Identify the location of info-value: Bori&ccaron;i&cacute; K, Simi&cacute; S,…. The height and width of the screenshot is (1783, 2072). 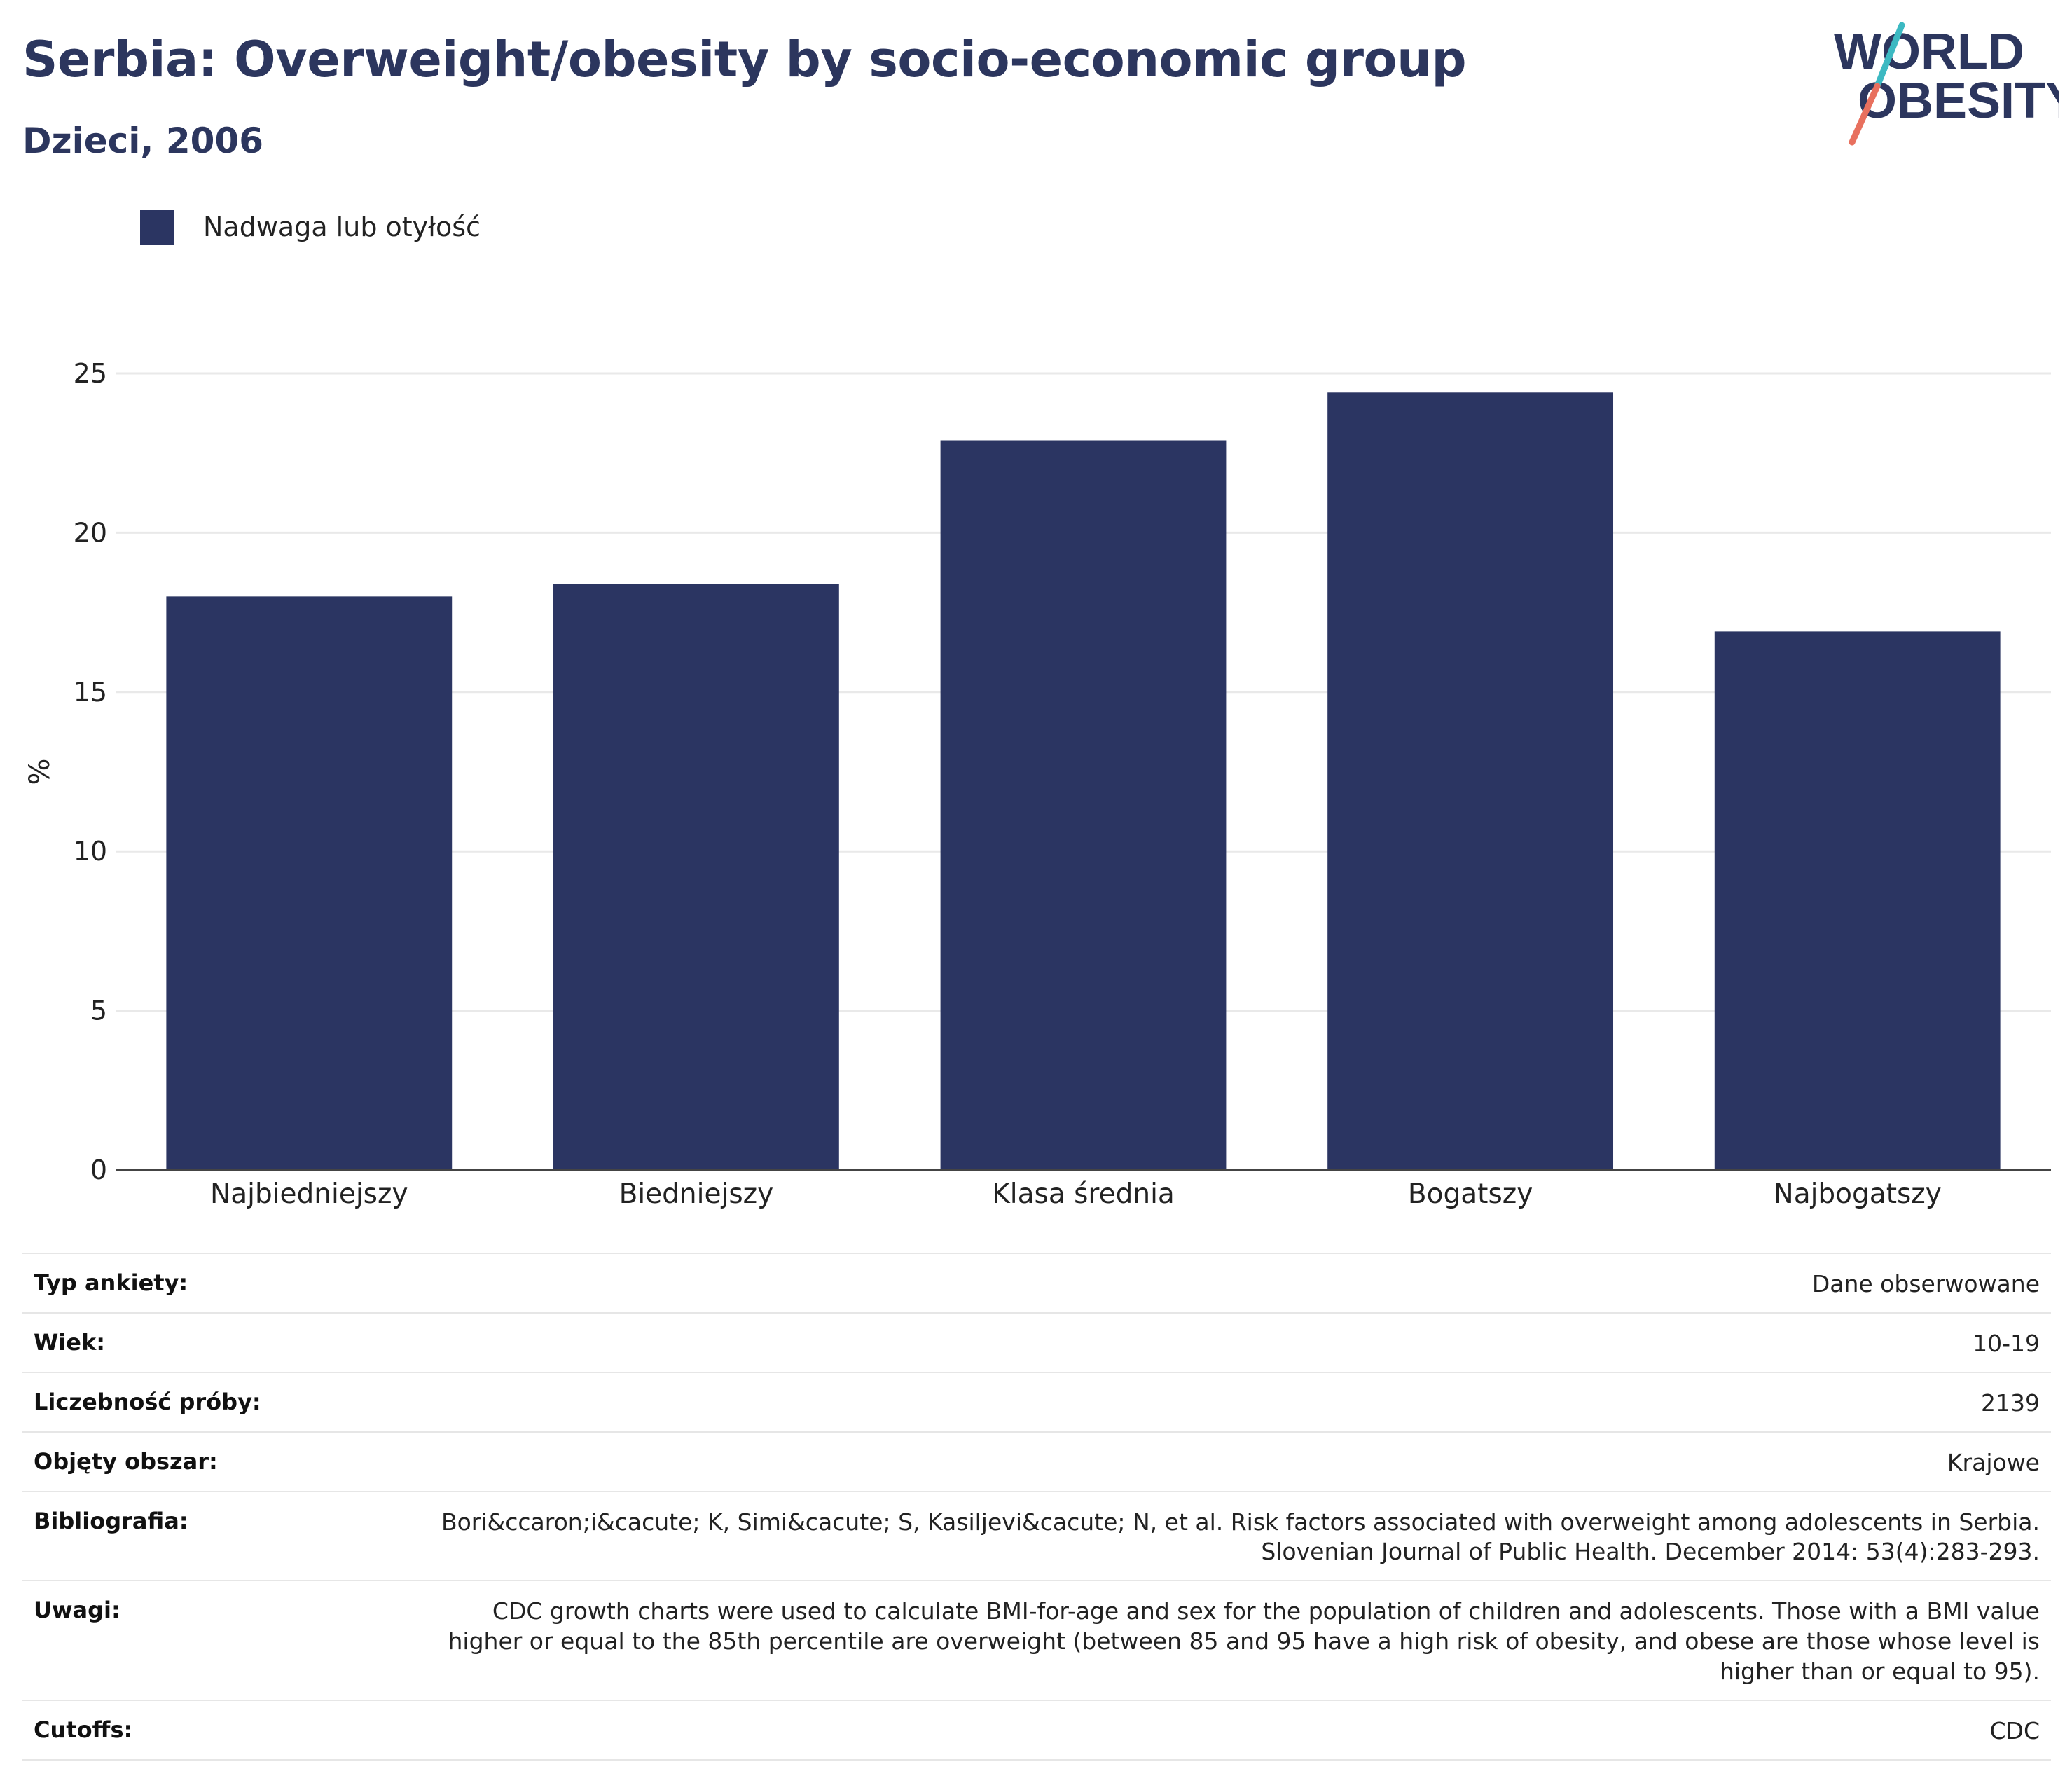
(1241, 1537).